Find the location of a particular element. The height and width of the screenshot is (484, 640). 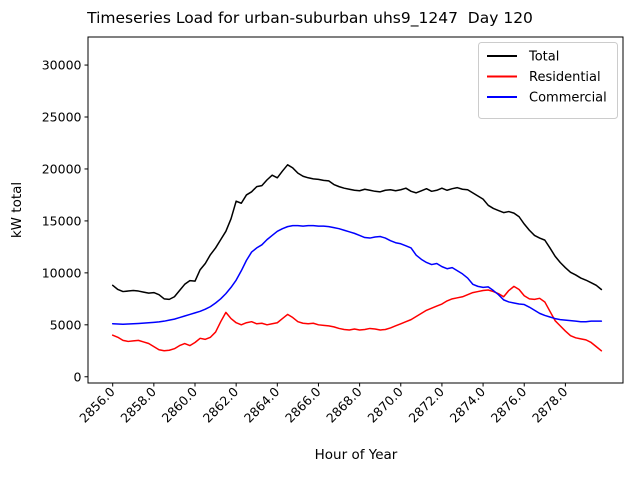

legend-box is located at coordinates (548, 80).